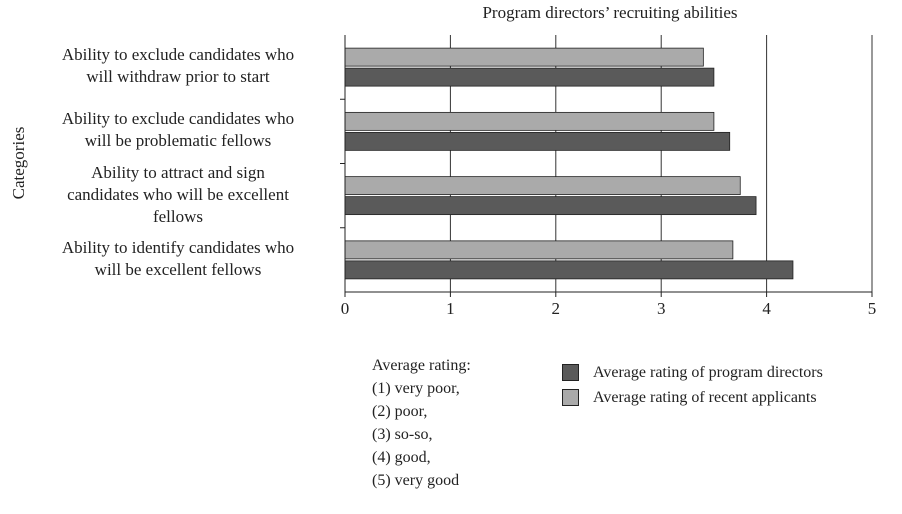 The image size is (902, 514). I want to click on legend-item: Average rating of program directors, so click(692, 372).